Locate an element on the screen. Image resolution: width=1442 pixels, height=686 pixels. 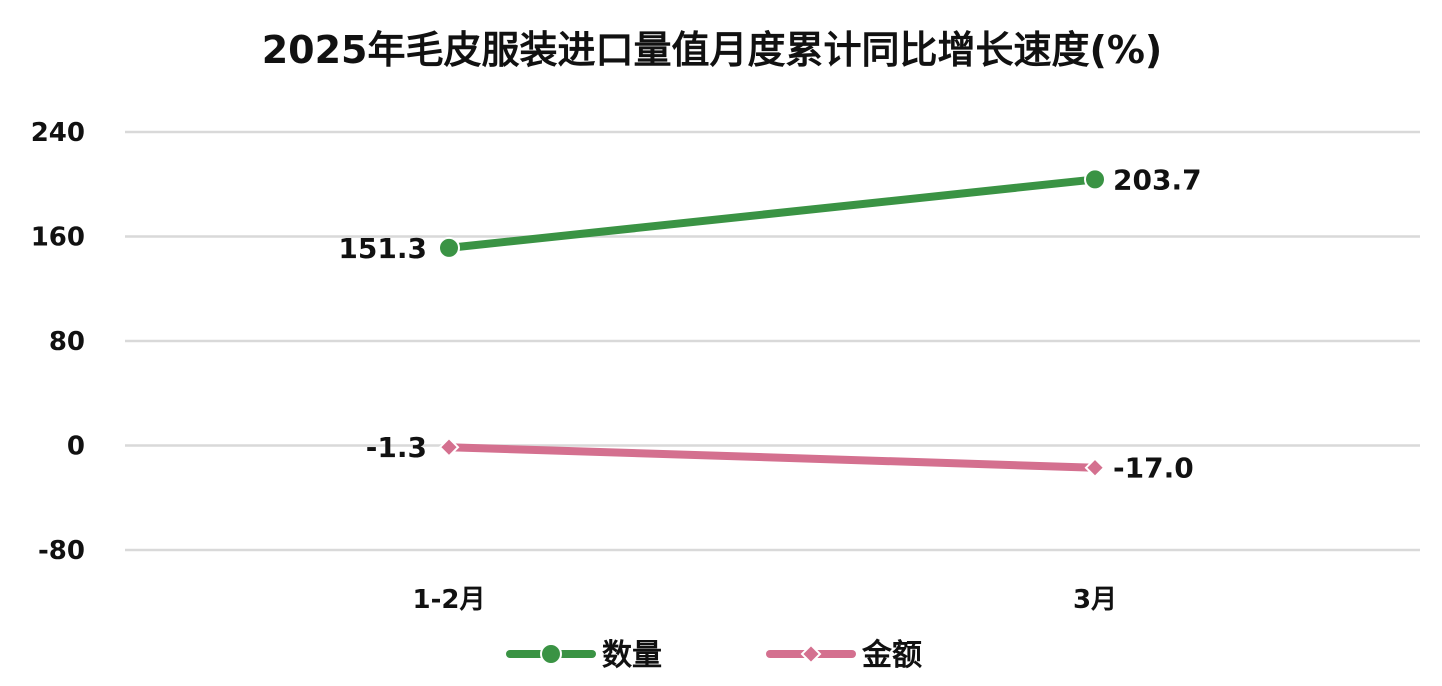
legend-item: 数量 is located at coordinates (584, 655).